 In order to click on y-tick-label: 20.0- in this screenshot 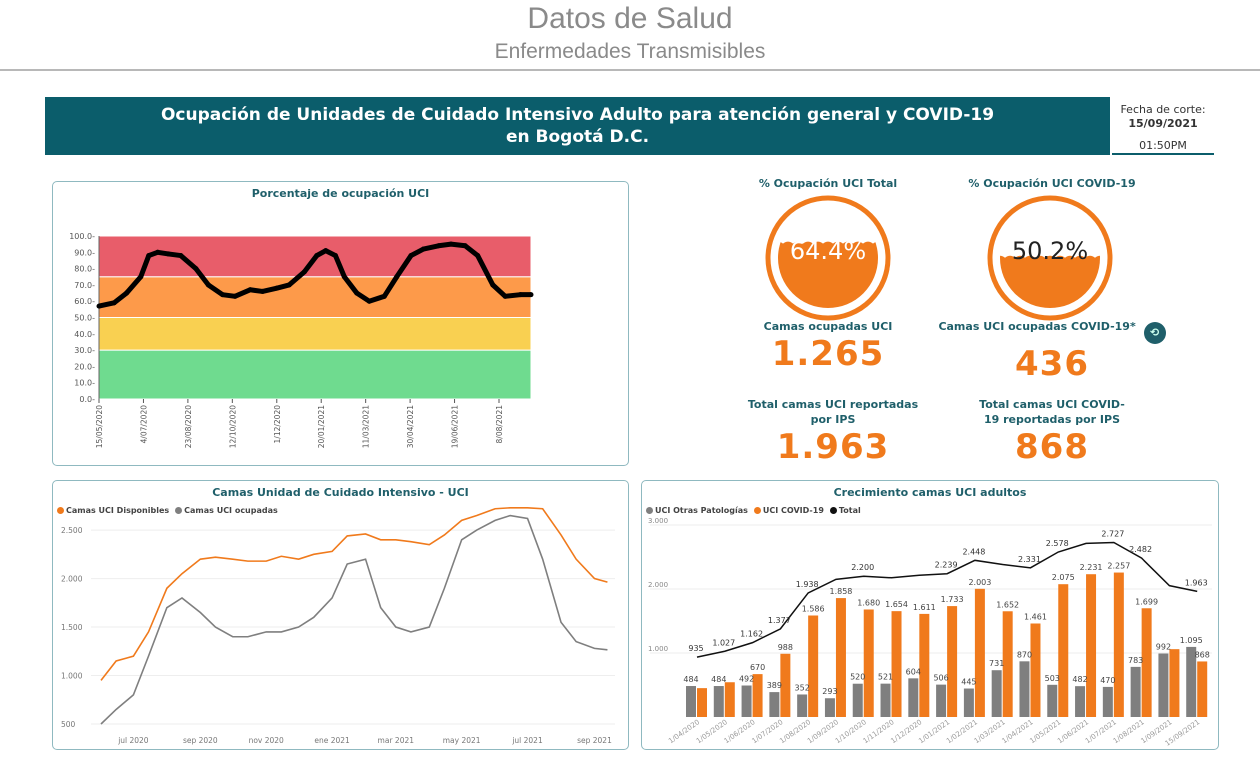, I will do `click(84, 366)`.